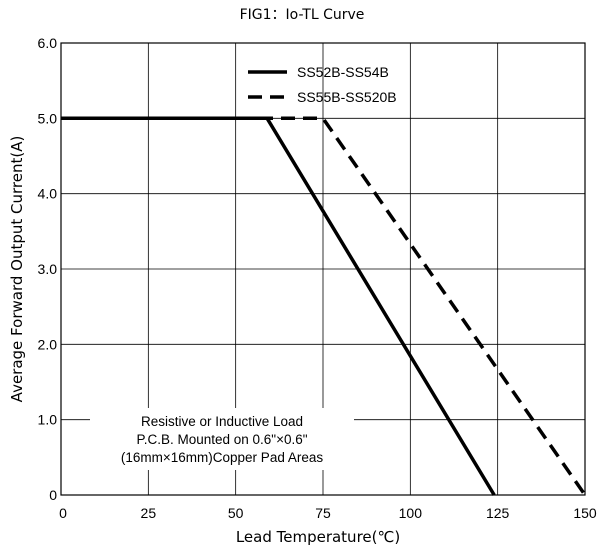 The width and height of the screenshot is (604, 551). Describe the element at coordinates (48, 194) in the screenshot. I see `y-tick-label: 4.0` at that location.